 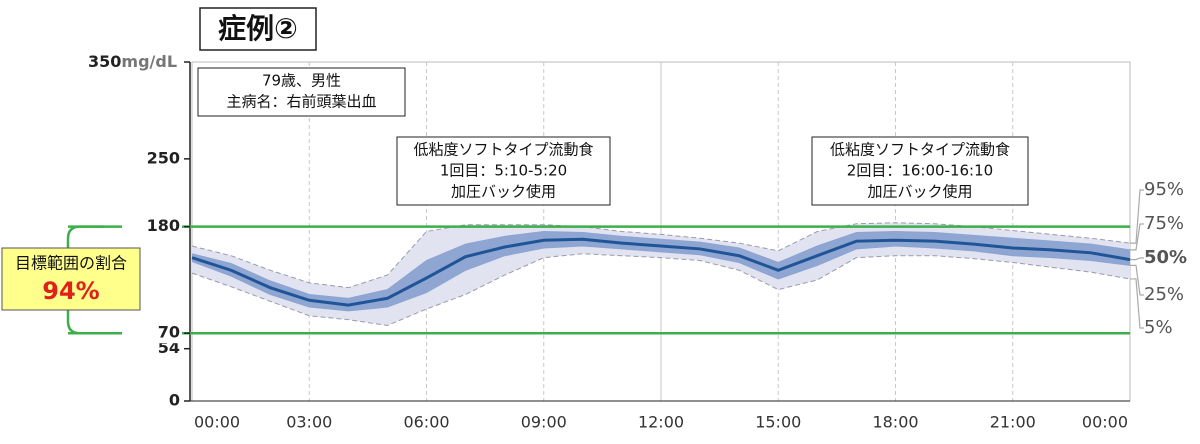 I want to click on annotation-text: 1回目：5:10-5:20, so click(x=503, y=171).